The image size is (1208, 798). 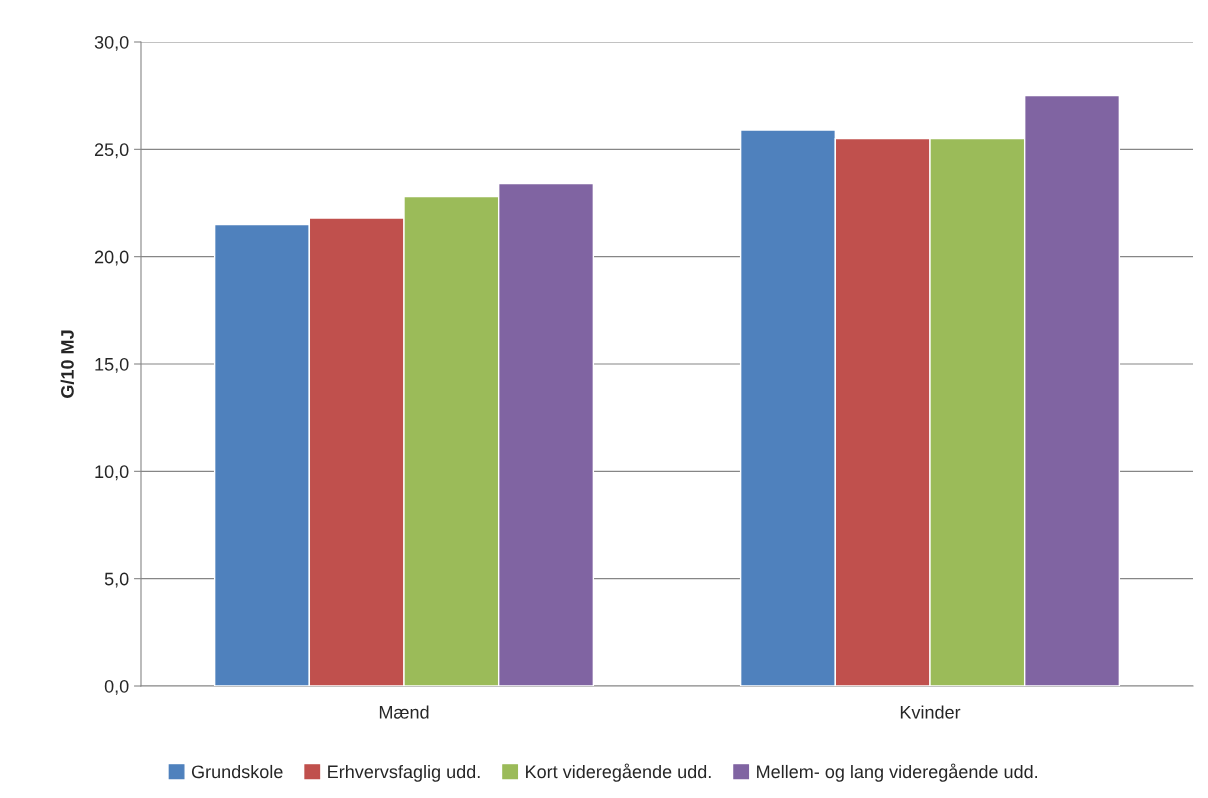 I want to click on y-tick-label: 15,0, so click(x=112, y=365).